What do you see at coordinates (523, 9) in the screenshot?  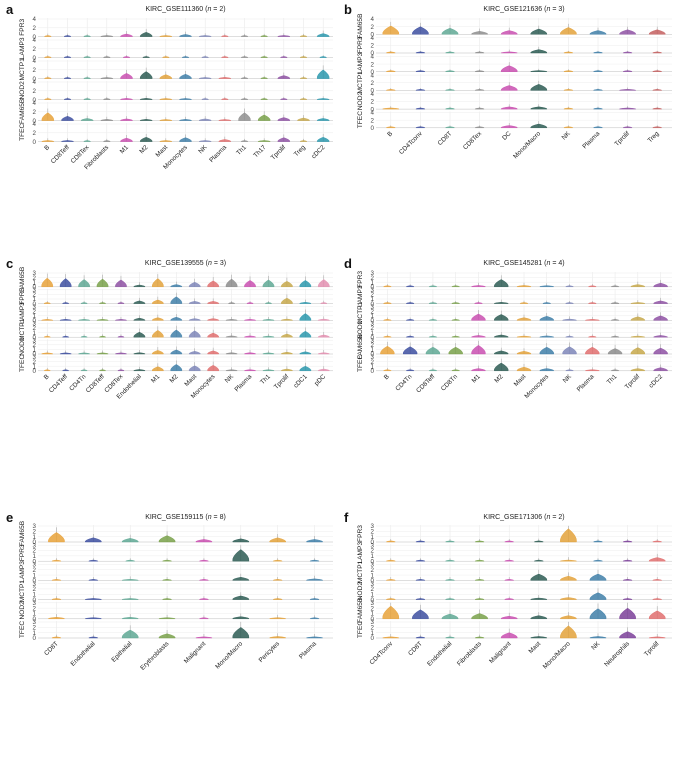 I see `panel-title: KIRC_GSE121636 (n = 3)` at bounding box center [523, 9].